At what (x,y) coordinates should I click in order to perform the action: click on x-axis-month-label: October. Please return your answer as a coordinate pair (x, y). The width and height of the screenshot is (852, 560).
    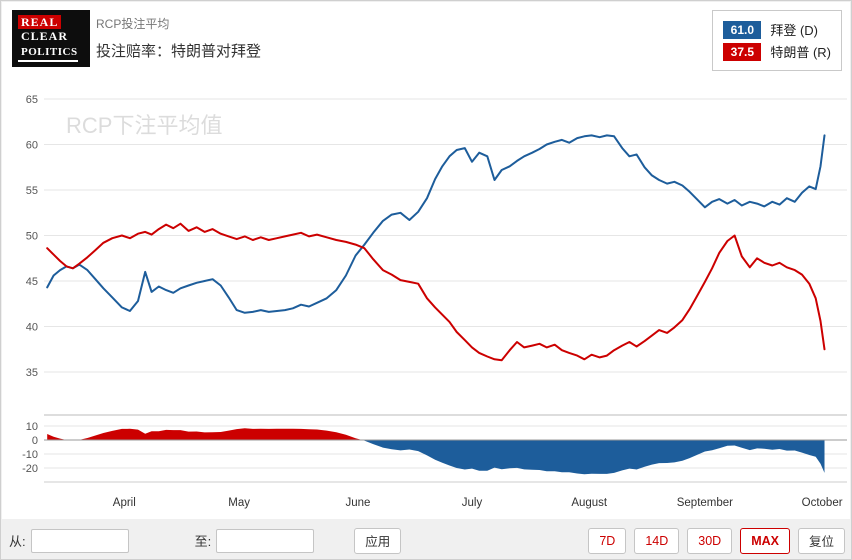
    Looking at the image, I should click on (822, 503).